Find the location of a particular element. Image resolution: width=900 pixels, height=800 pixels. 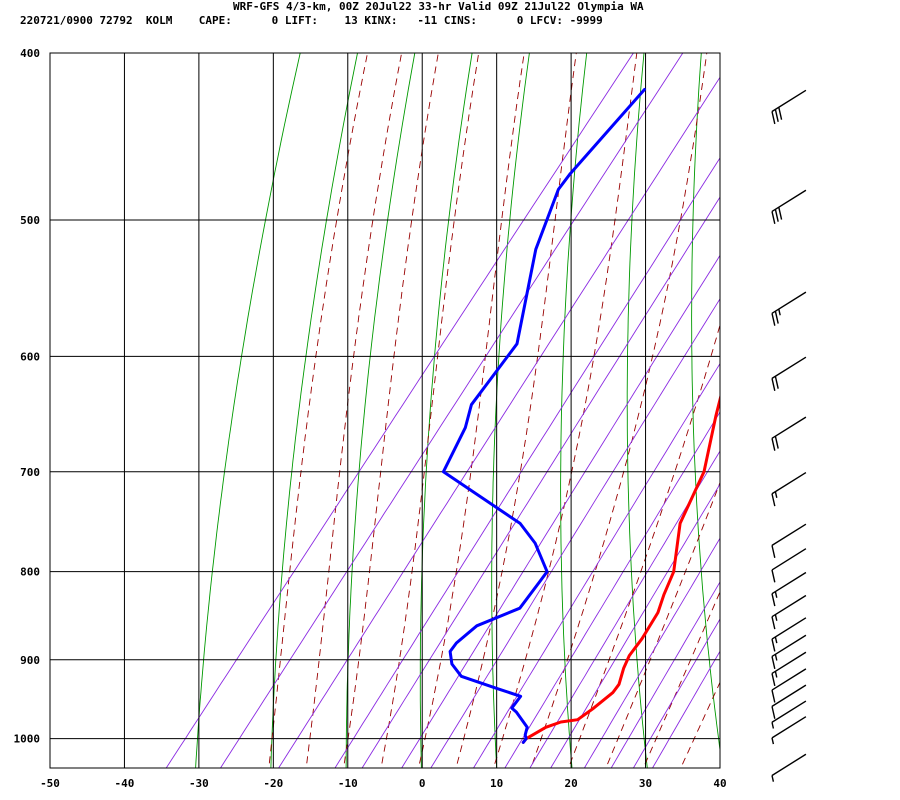

x-tick-label: -20 is located at coordinates (273, 783).